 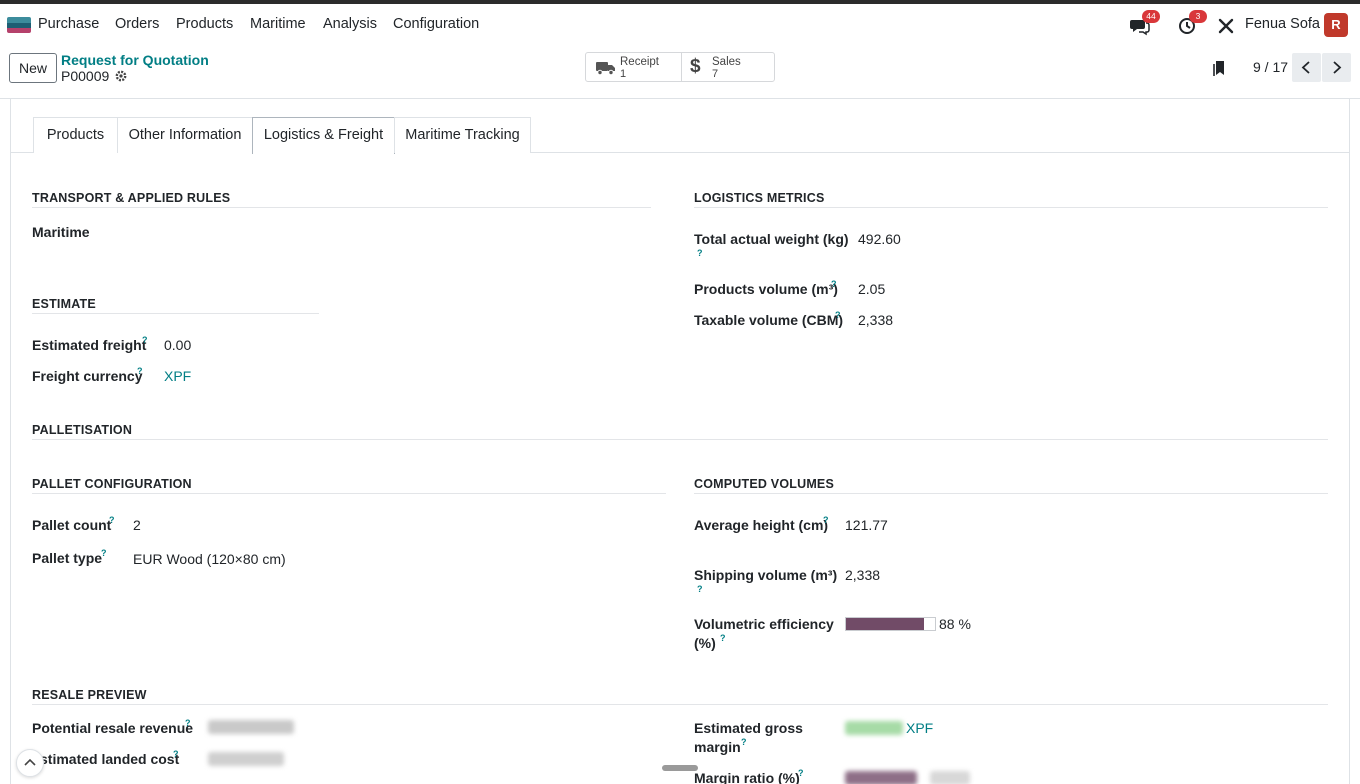 What do you see at coordinates (726, 62) in the screenshot?
I see `sales-label: Sales` at bounding box center [726, 62].